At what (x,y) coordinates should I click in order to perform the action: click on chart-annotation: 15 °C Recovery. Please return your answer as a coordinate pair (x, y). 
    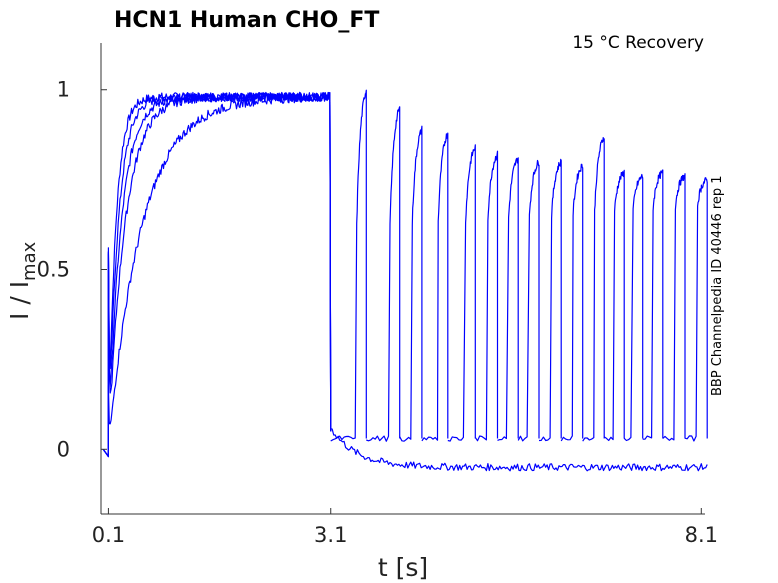
    Looking at the image, I should click on (638, 43).